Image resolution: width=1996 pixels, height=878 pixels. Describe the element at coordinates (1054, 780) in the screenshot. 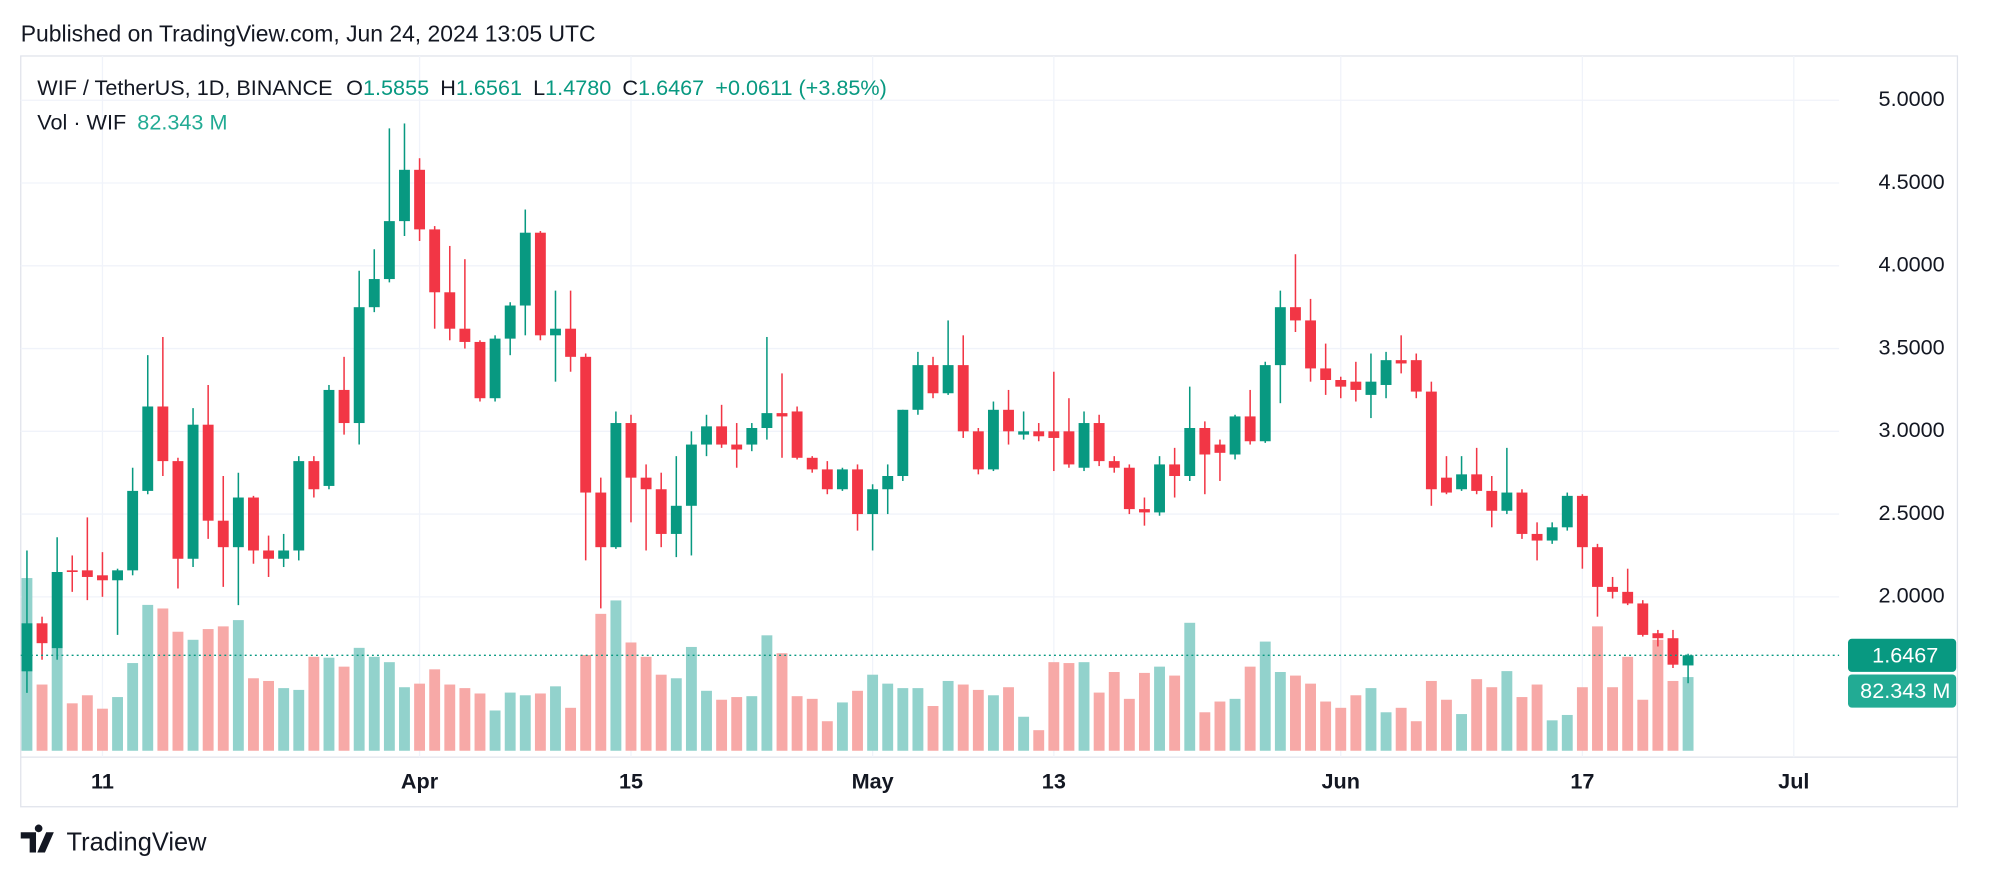

I see `x-tick-label: 13` at that location.